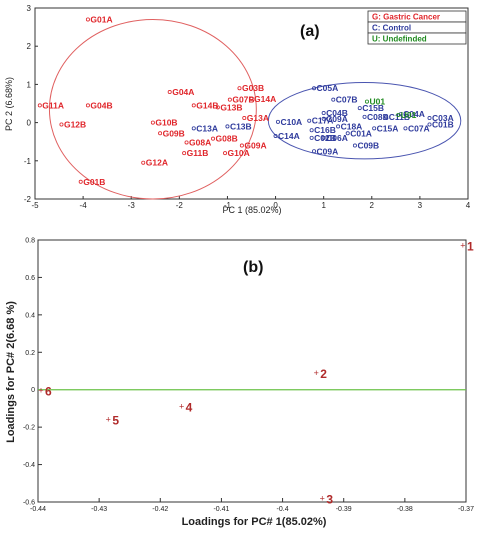  What do you see at coordinates (277, 121) in the screenshot?
I see `point-c10a` at bounding box center [277, 121].